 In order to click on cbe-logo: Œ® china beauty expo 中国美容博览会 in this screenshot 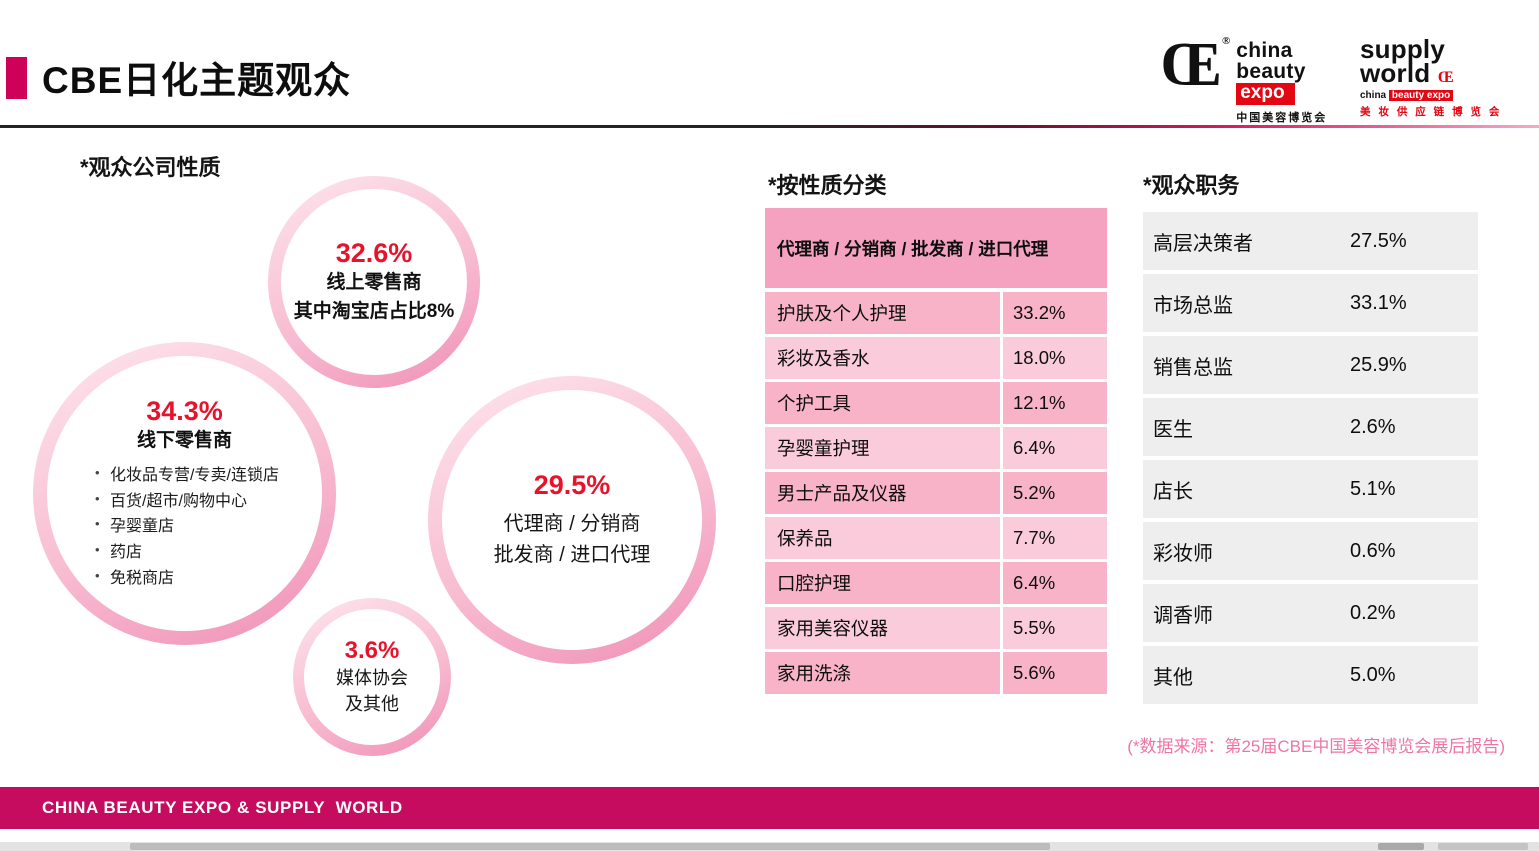, I will do `click(1243, 78)`.